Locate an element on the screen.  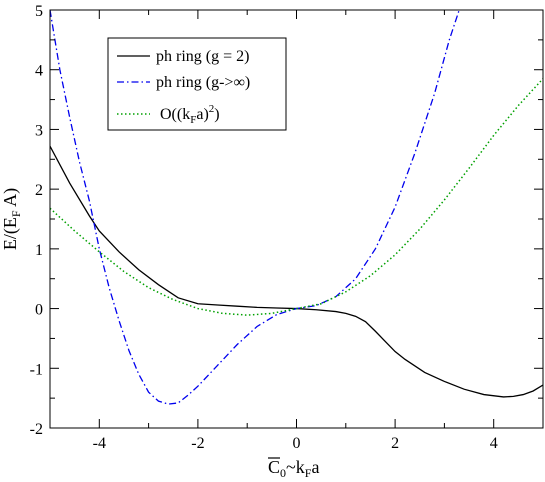
svg-text: E/(EF A) is located at coordinates (11, 219).